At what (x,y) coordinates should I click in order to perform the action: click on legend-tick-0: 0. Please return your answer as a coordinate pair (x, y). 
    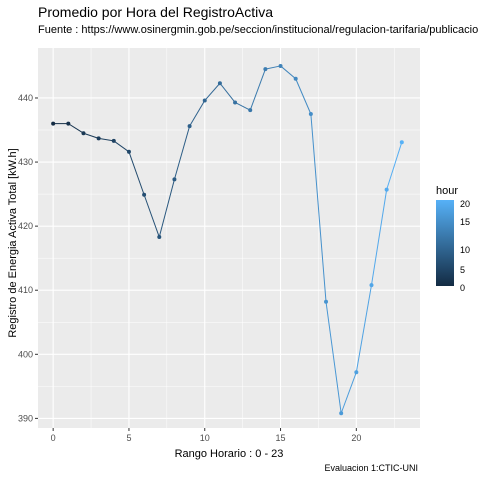
    Looking at the image, I should click on (463, 288).